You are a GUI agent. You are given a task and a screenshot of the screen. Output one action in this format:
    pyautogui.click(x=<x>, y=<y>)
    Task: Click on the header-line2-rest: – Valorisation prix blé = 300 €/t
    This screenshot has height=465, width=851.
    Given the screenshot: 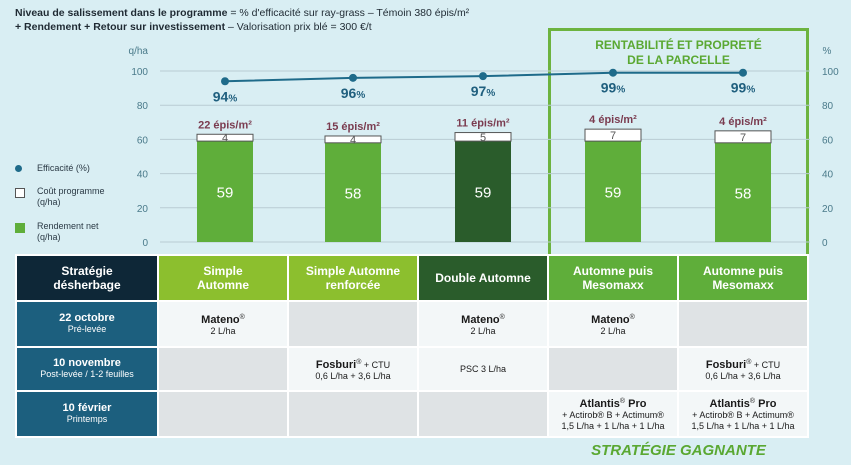 What is the action you would take?
    pyautogui.click(x=298, y=27)
    